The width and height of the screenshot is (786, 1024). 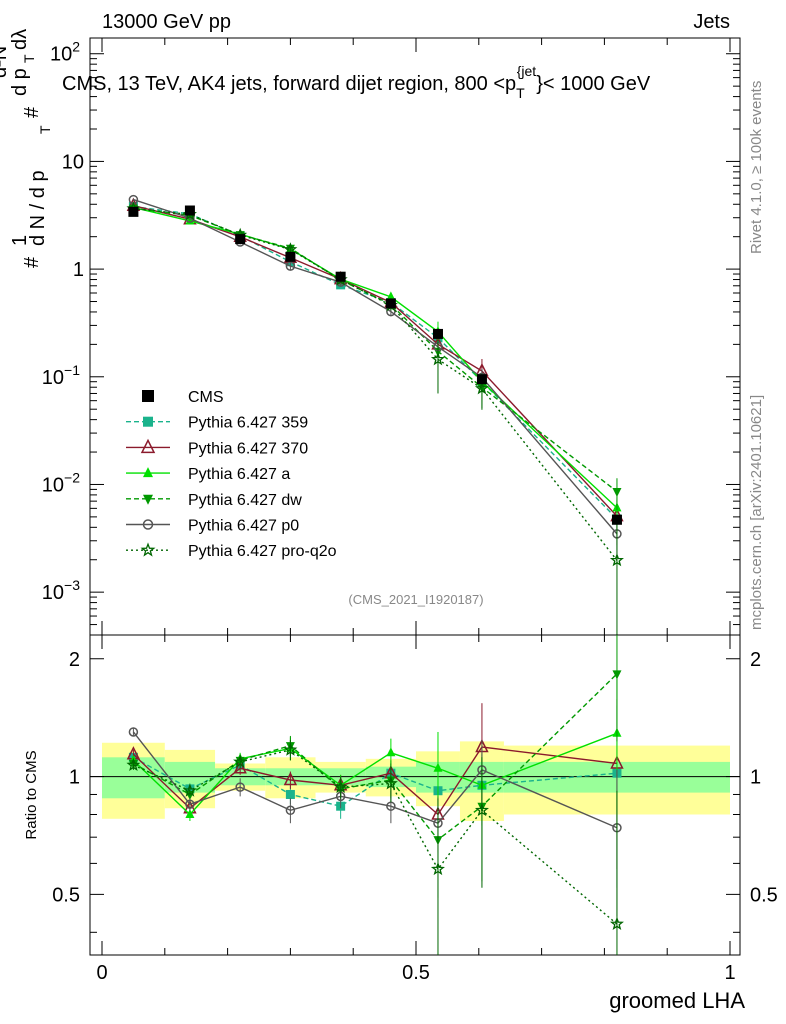 I want to click on y-label-dndpt: d N / d p, so click(x=38, y=208).